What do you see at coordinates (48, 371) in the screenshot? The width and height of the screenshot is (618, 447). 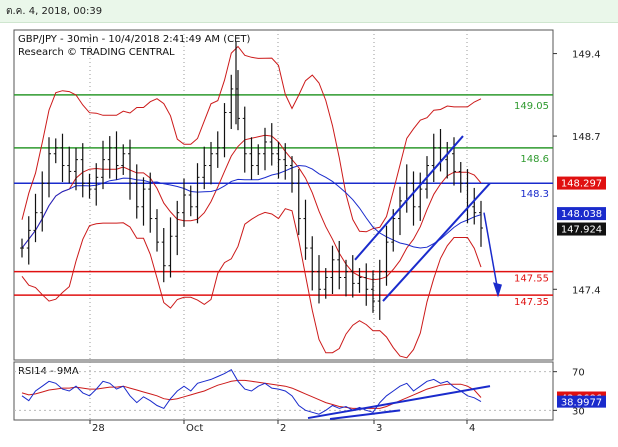 I see `rsi-label: RSI14 - 9MA` at bounding box center [48, 371].